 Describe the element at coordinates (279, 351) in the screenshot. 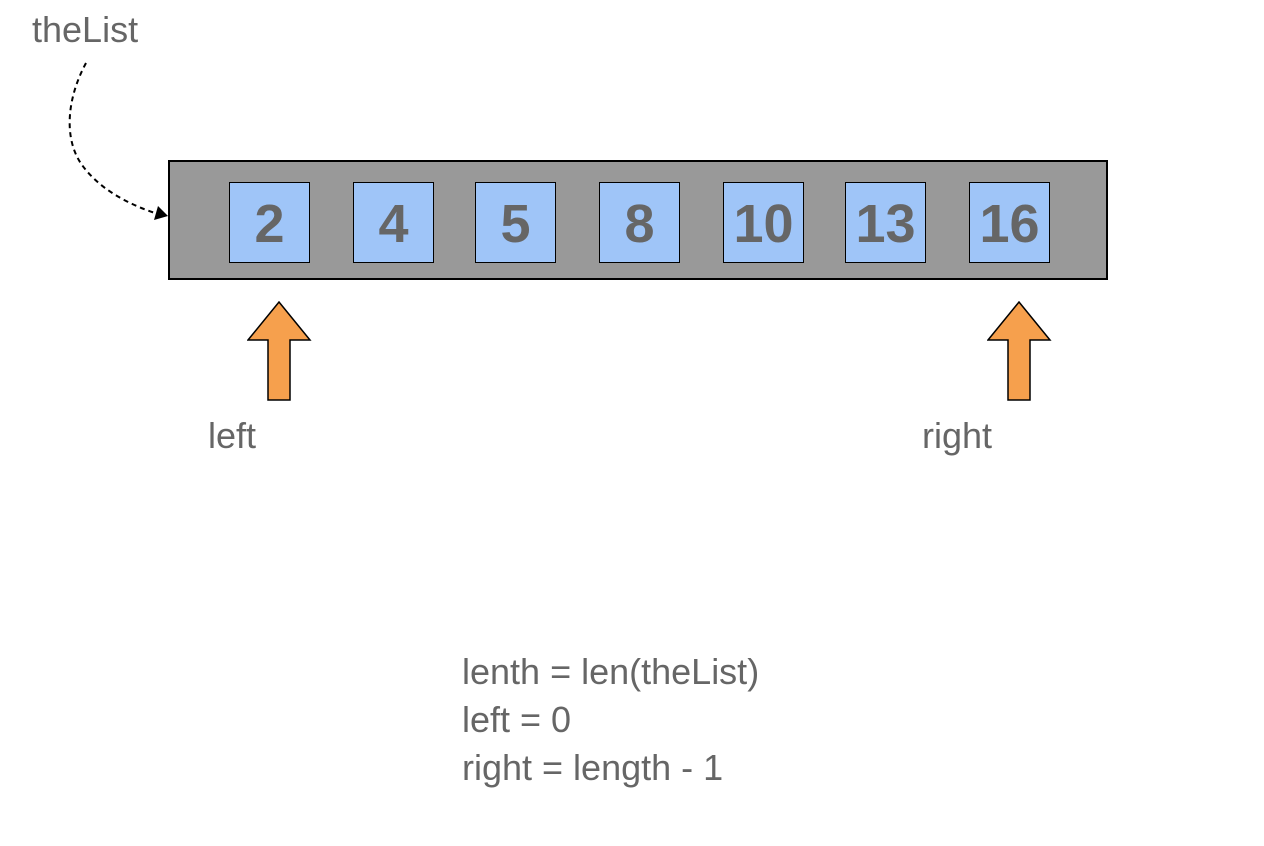

I see `left-pointer-arrow-icon` at that location.